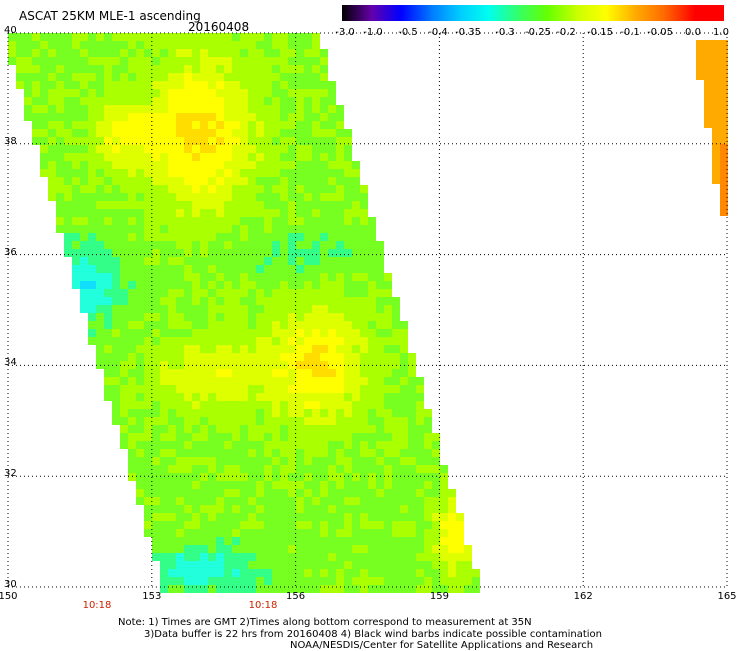  What do you see at coordinates (357, 13) in the screenshot?
I see `colorbar-segment` at bounding box center [357, 13].